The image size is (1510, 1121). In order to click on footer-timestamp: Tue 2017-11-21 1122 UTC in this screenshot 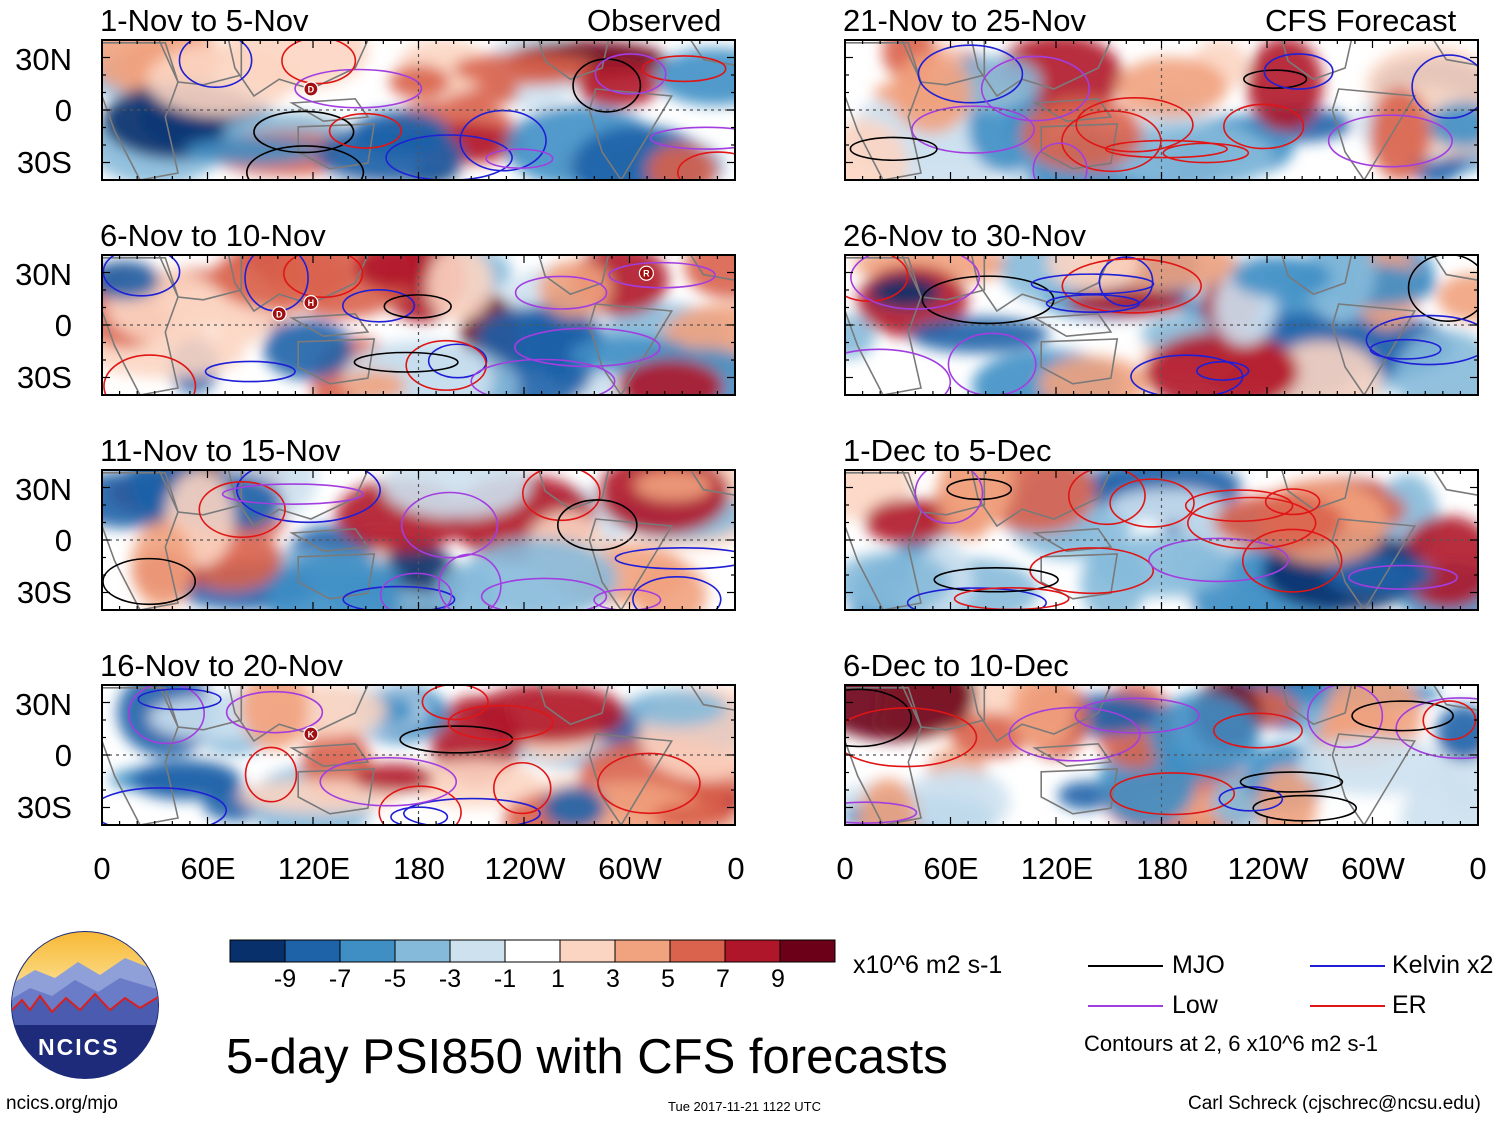, I will do `click(744, 1106)`.